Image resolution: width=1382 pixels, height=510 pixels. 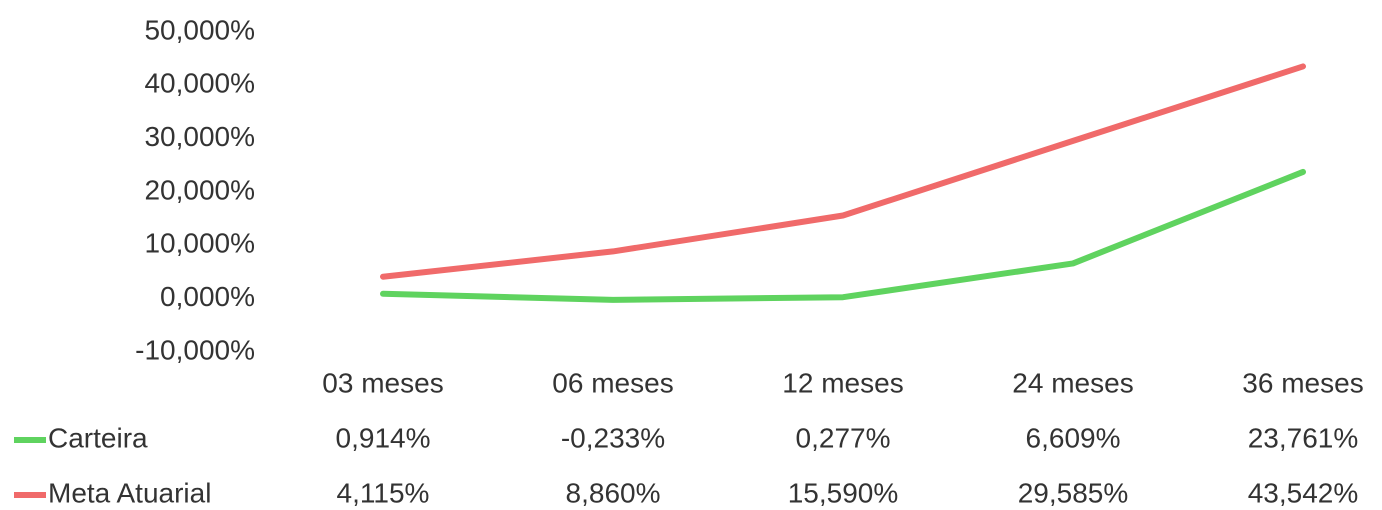 What do you see at coordinates (98, 437) in the screenshot?
I see `legend-label: Carteira` at bounding box center [98, 437].